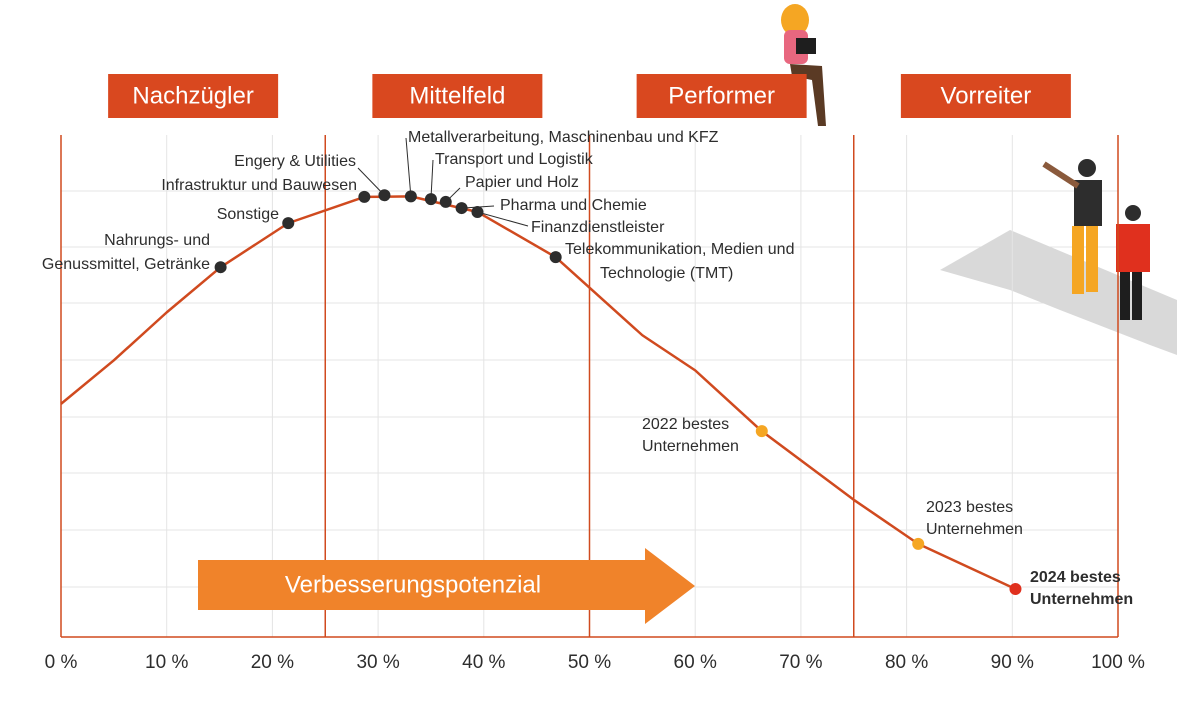 This screenshot has height=702, width=1177. What do you see at coordinates (483, 662) in the screenshot?
I see `x-tick-label: 40 %` at bounding box center [483, 662].